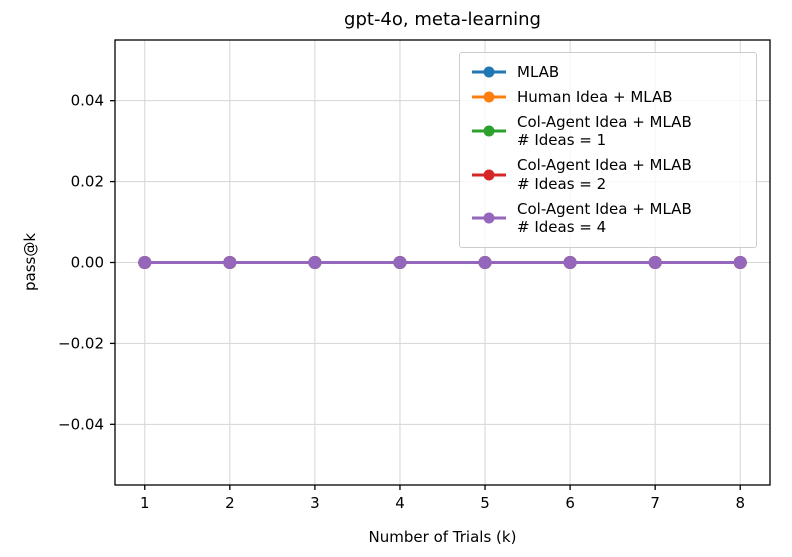 This screenshot has width=792, height=557. Describe the element at coordinates (81, 424) in the screenshot. I see `y-tick-label: −0.04` at that location.